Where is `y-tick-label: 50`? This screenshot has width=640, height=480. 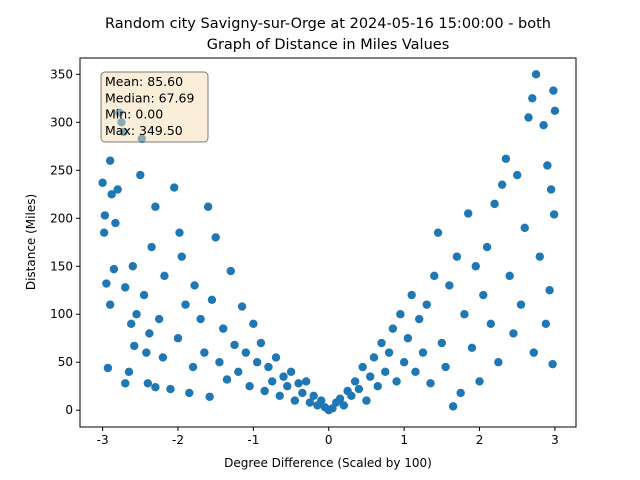 y-tick-label: 50 is located at coordinates (65, 362).